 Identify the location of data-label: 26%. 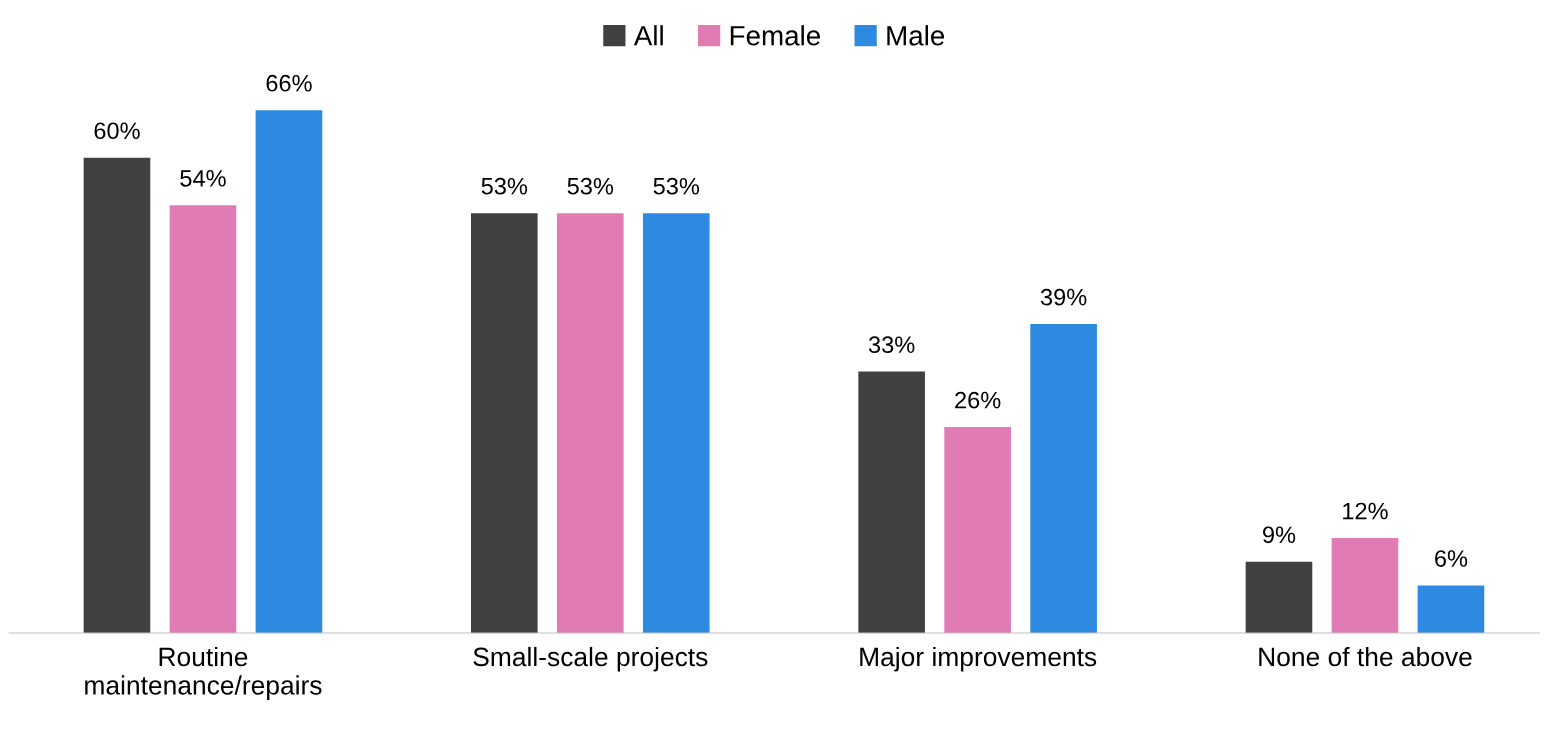
(978, 400).